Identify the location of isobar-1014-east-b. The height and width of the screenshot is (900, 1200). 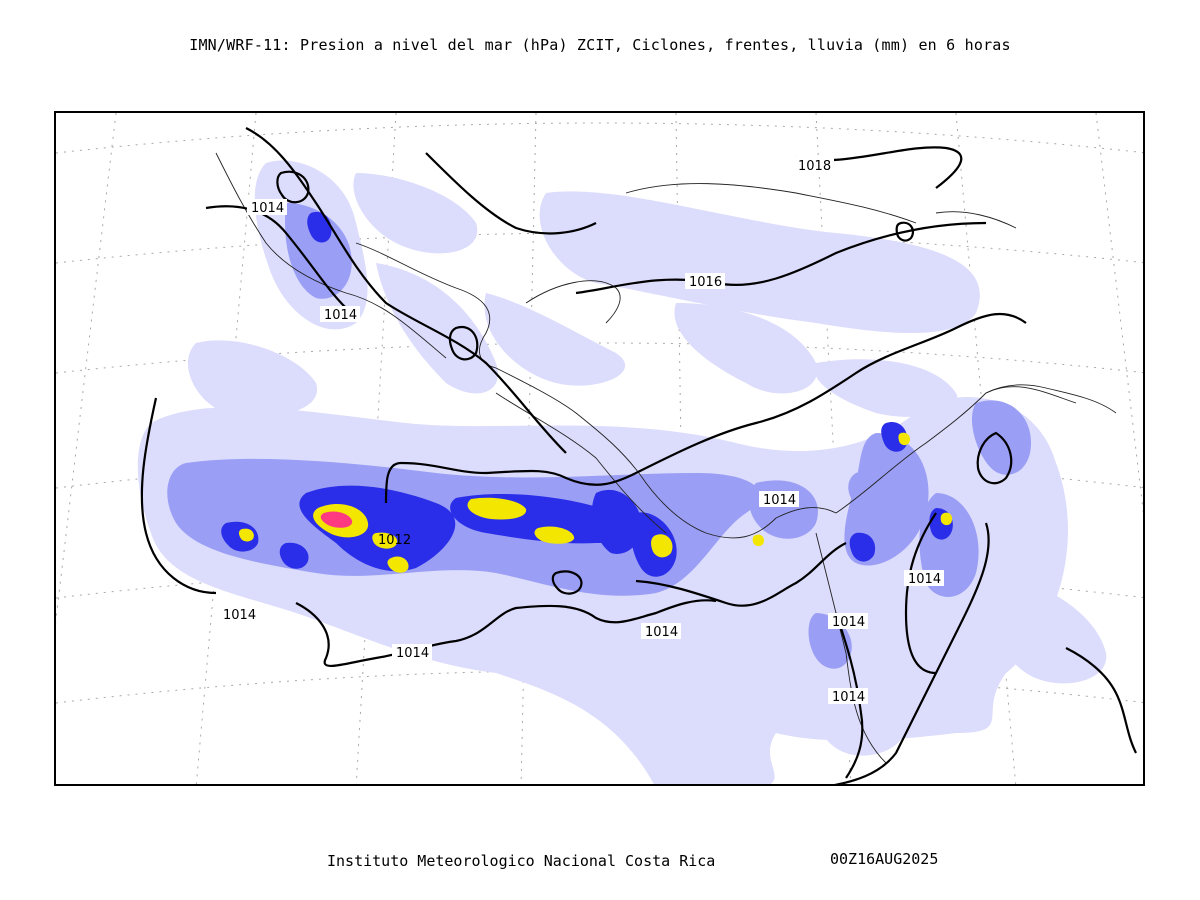
(849, 695).